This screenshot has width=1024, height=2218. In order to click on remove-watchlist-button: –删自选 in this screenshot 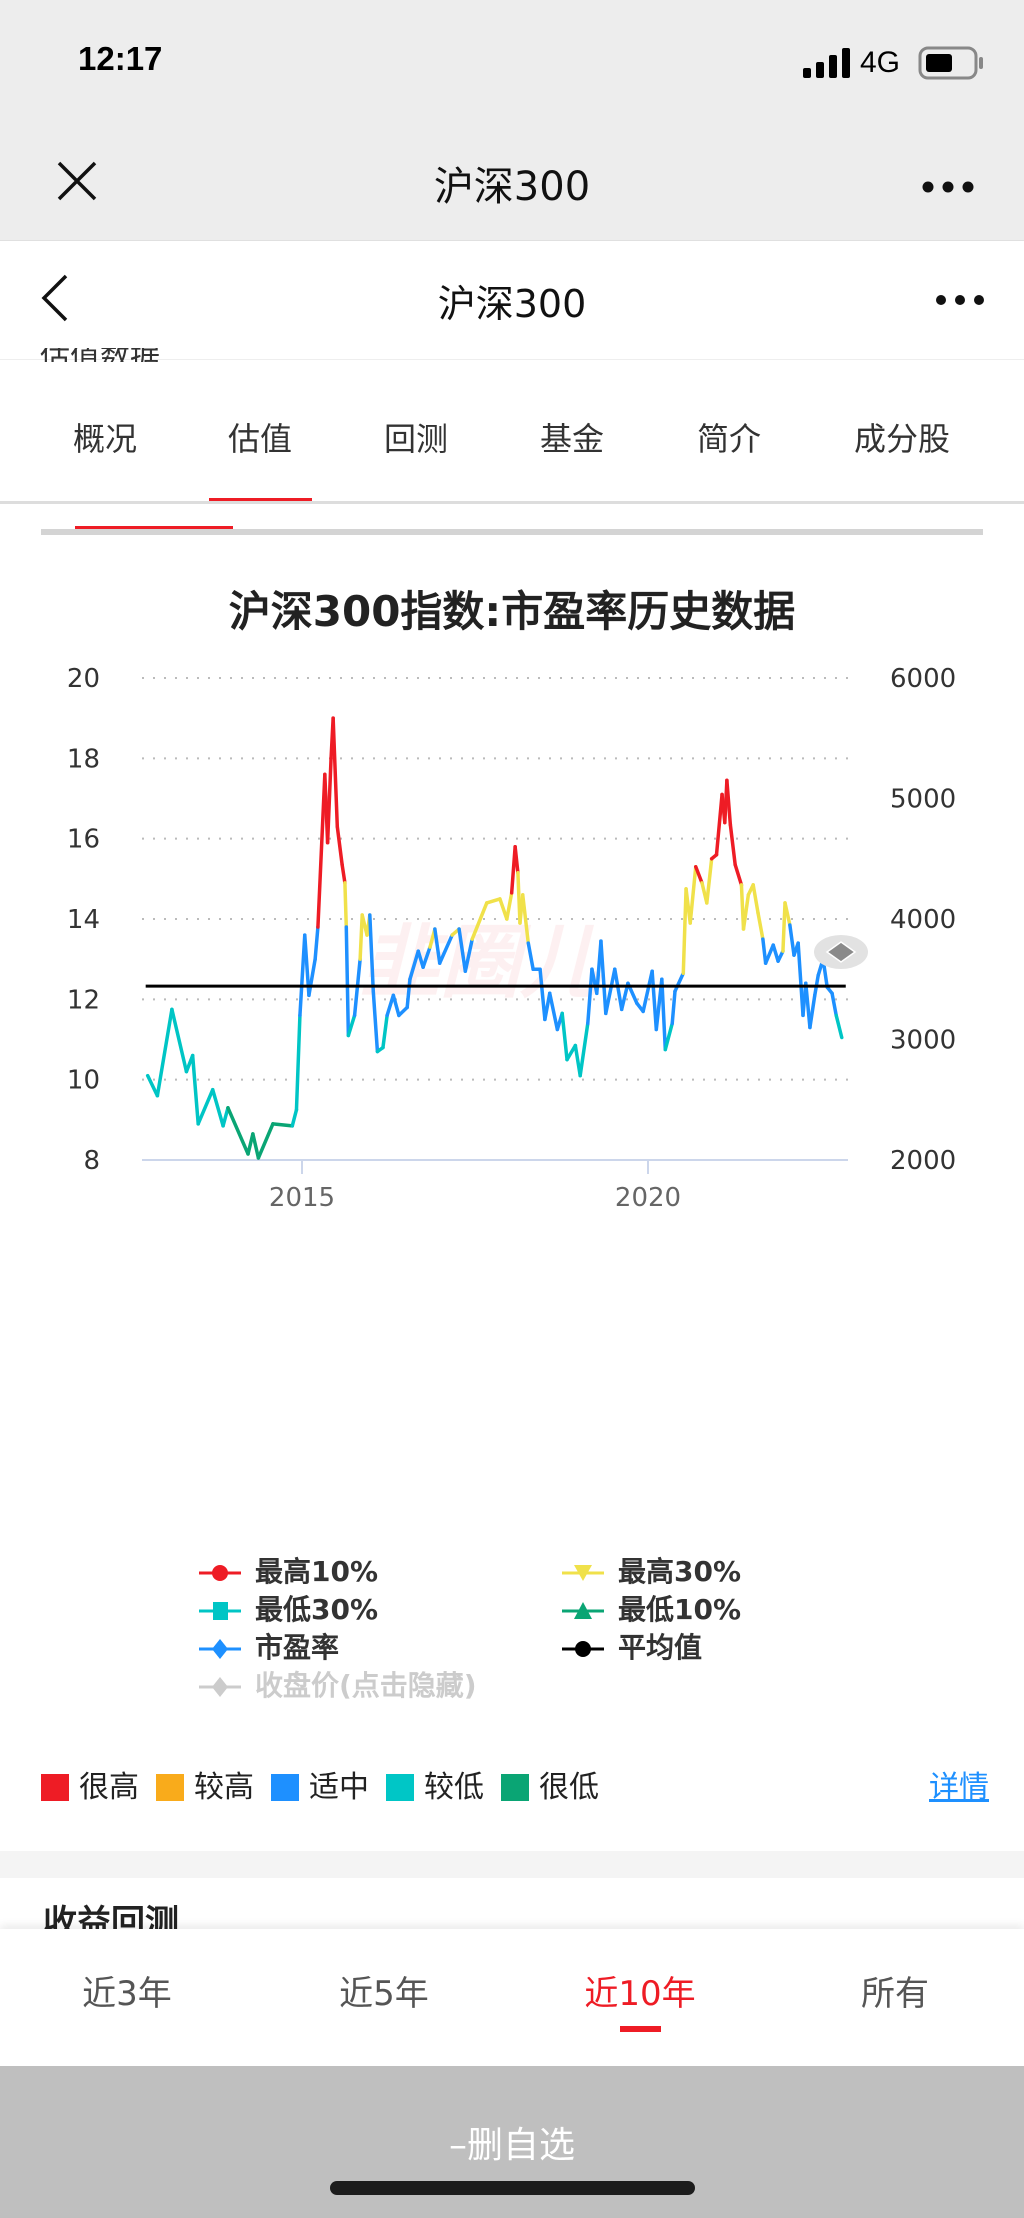, I will do `click(511, 2145)`.